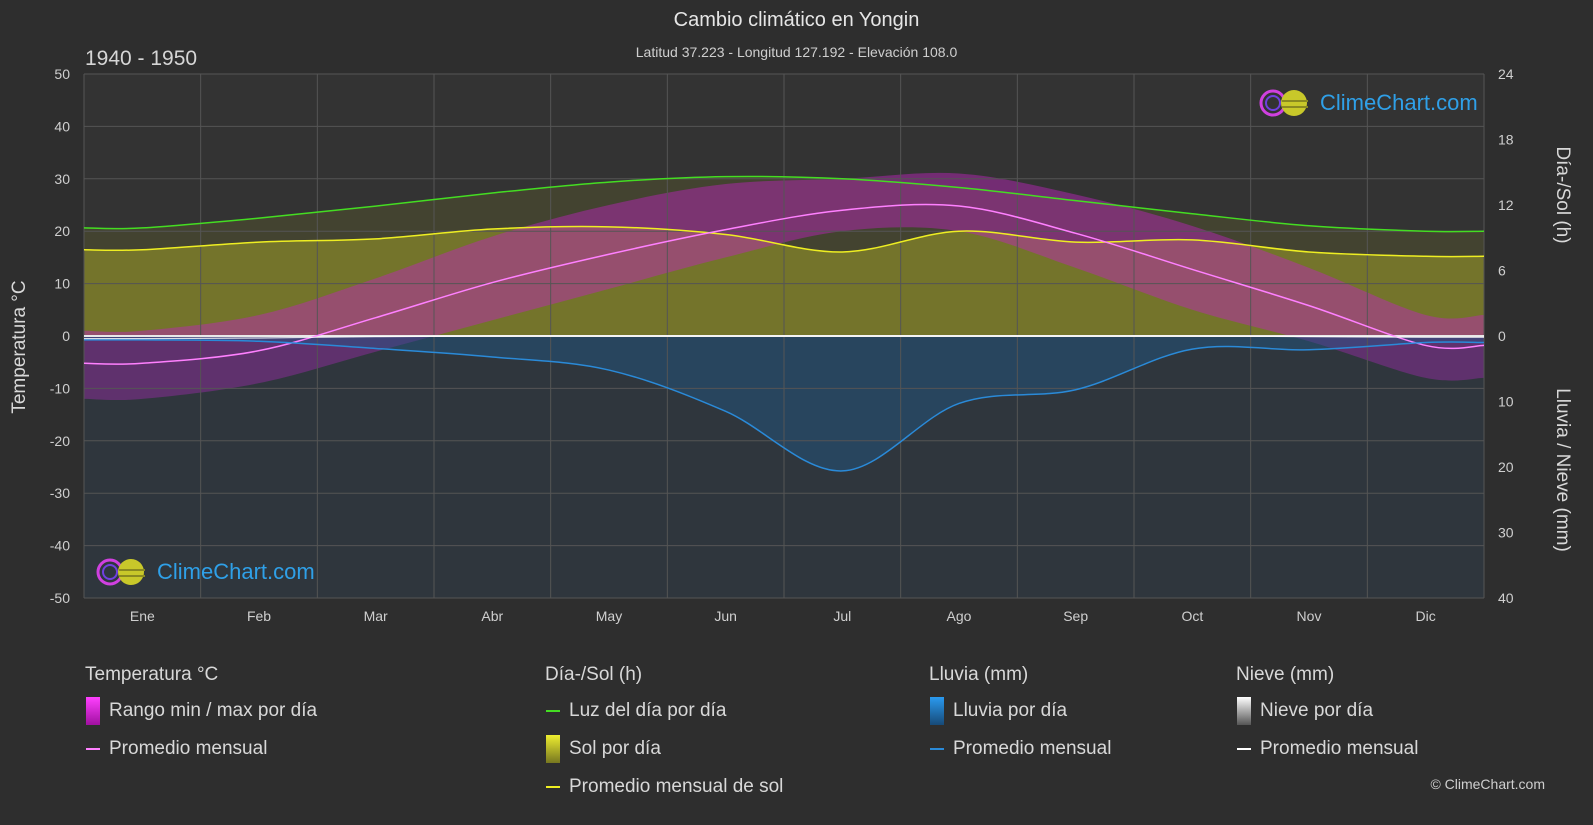 The width and height of the screenshot is (1593, 825). Describe the element at coordinates (66, 336) in the screenshot. I see `y-left-tick-label: 0` at that location.